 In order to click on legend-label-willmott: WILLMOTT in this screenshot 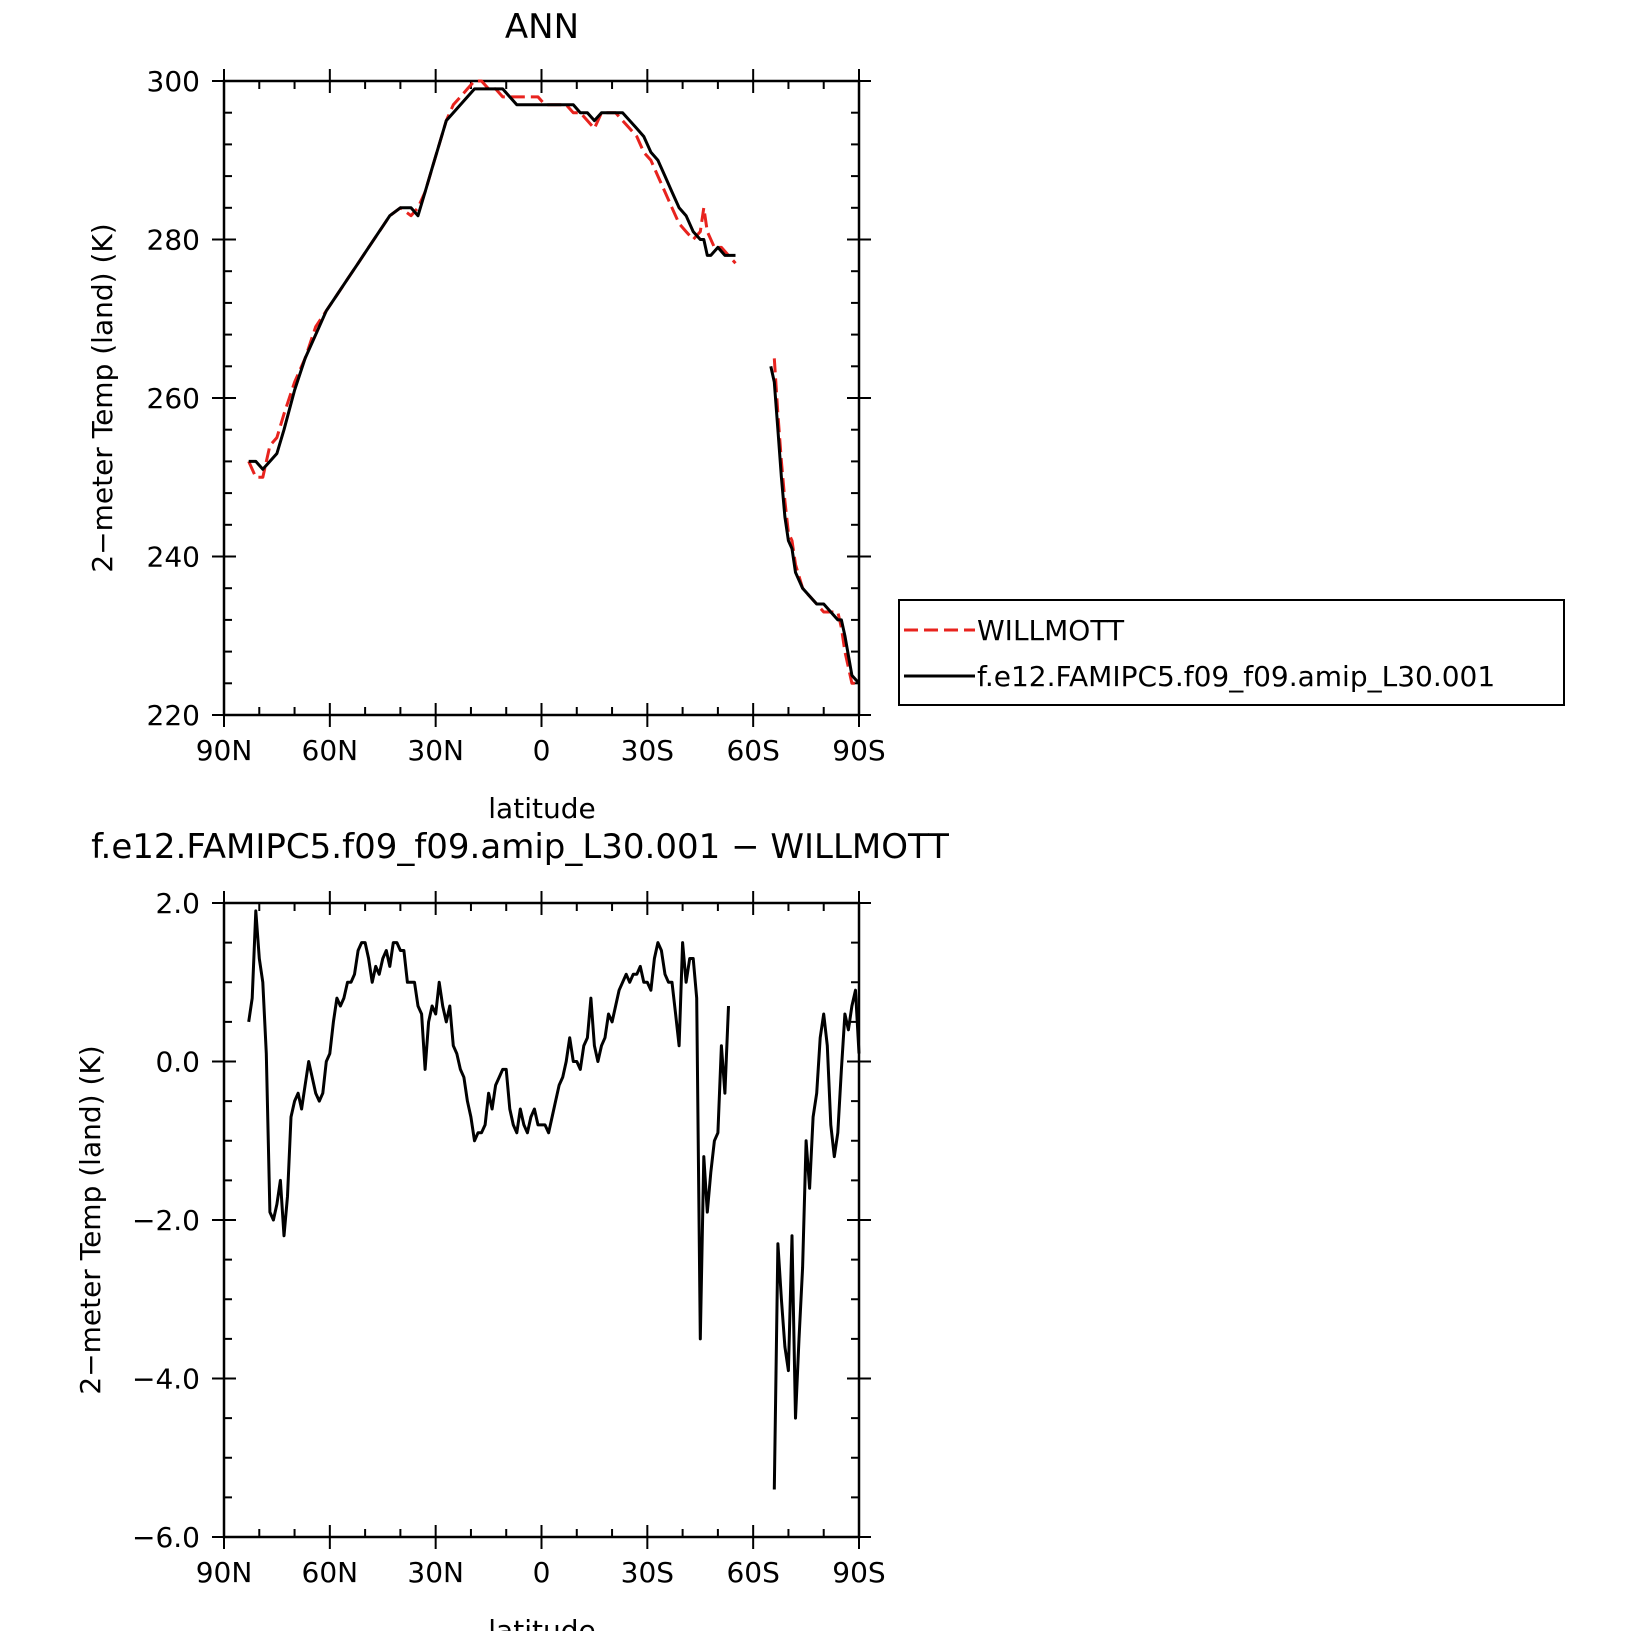, I will do `click(1051, 630)`.